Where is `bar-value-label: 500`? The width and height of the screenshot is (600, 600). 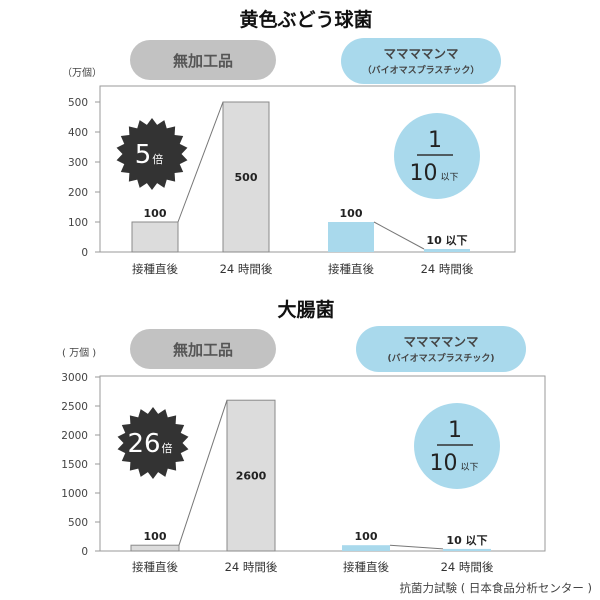 bar-value-label: 500 is located at coordinates (246, 177).